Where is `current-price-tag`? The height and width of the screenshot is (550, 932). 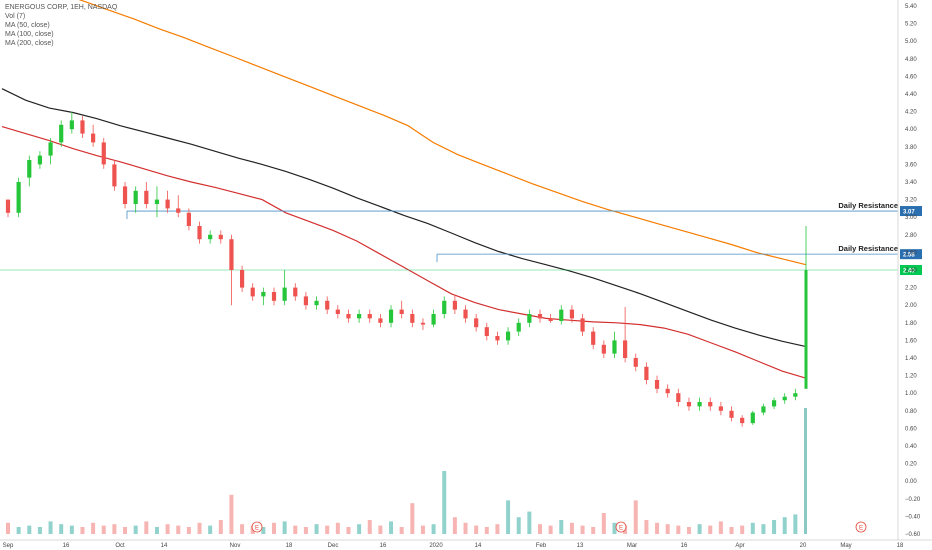
current-price-tag is located at coordinates (911, 270).